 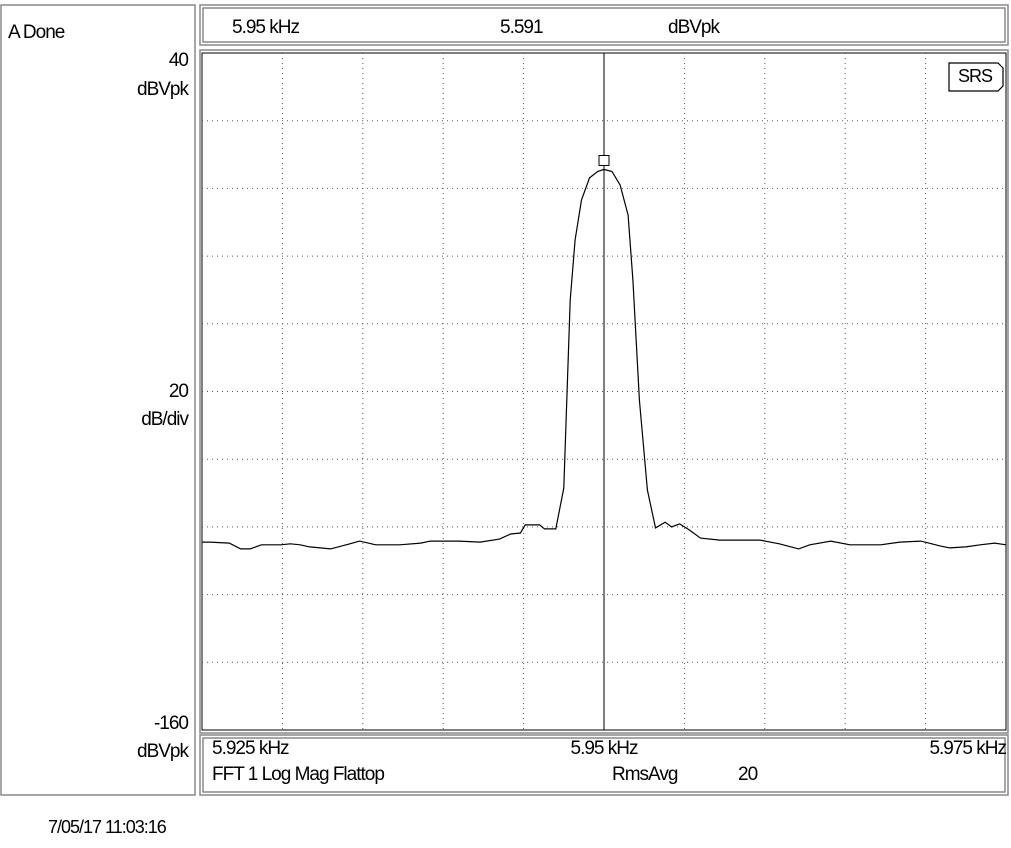 I want to click on footer-inner, so click(x=604, y=765).